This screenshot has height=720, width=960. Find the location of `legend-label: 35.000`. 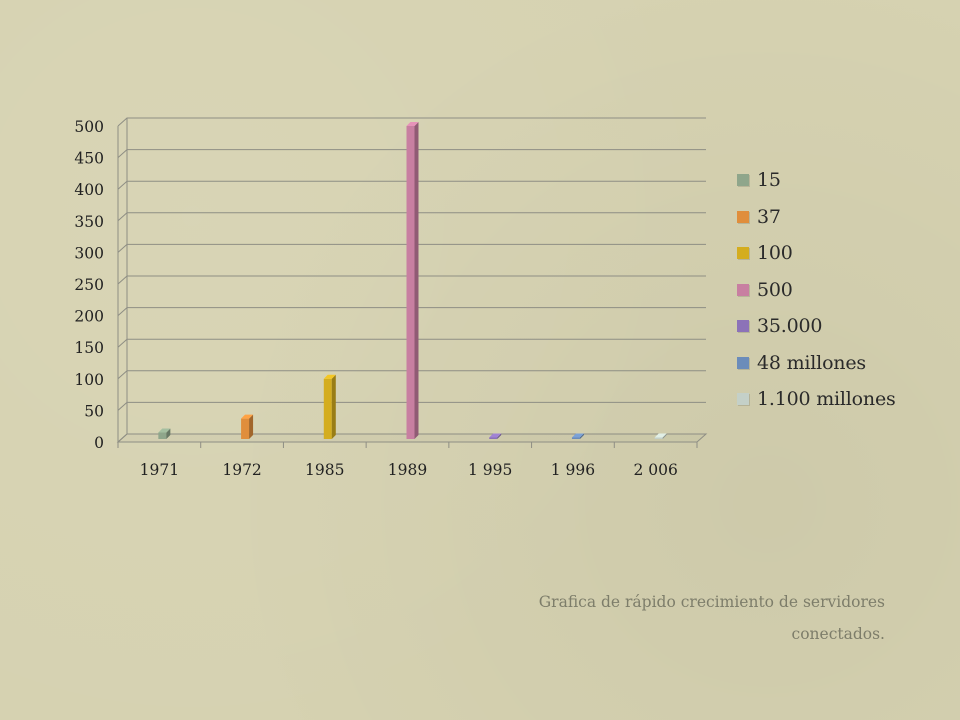

legend-label: 35.000 is located at coordinates (790, 326).